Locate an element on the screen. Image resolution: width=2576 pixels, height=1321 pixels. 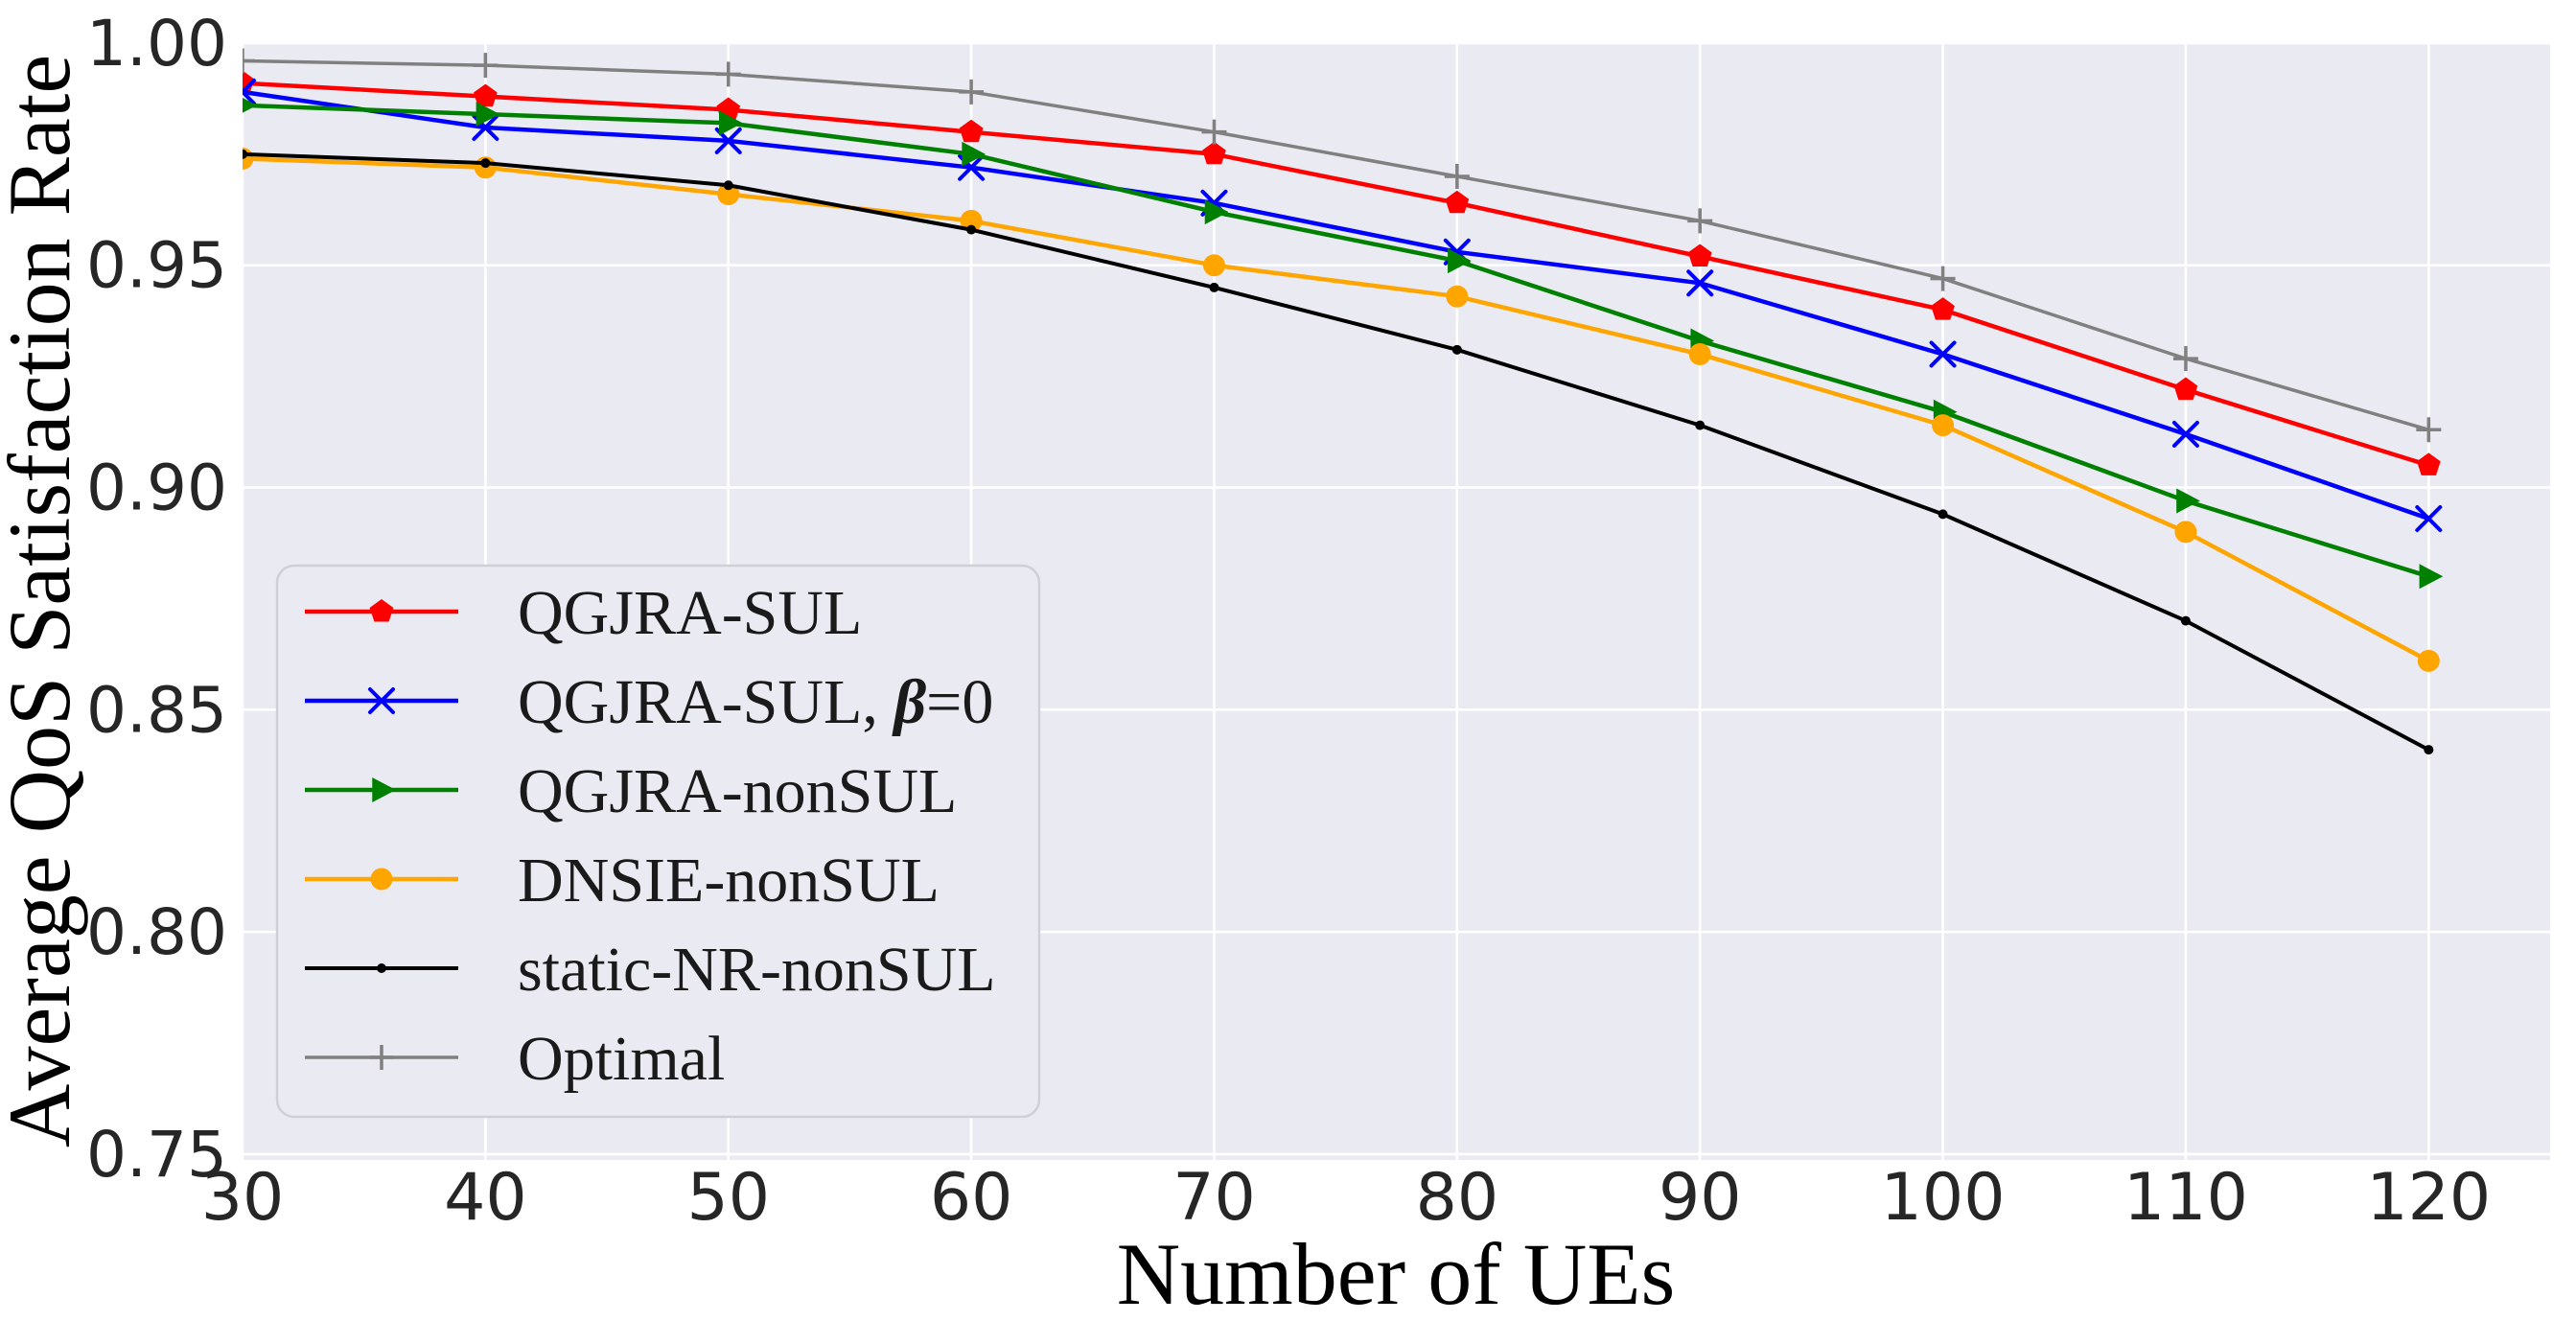
y-tick-label: 1.00 is located at coordinates (156, 44).